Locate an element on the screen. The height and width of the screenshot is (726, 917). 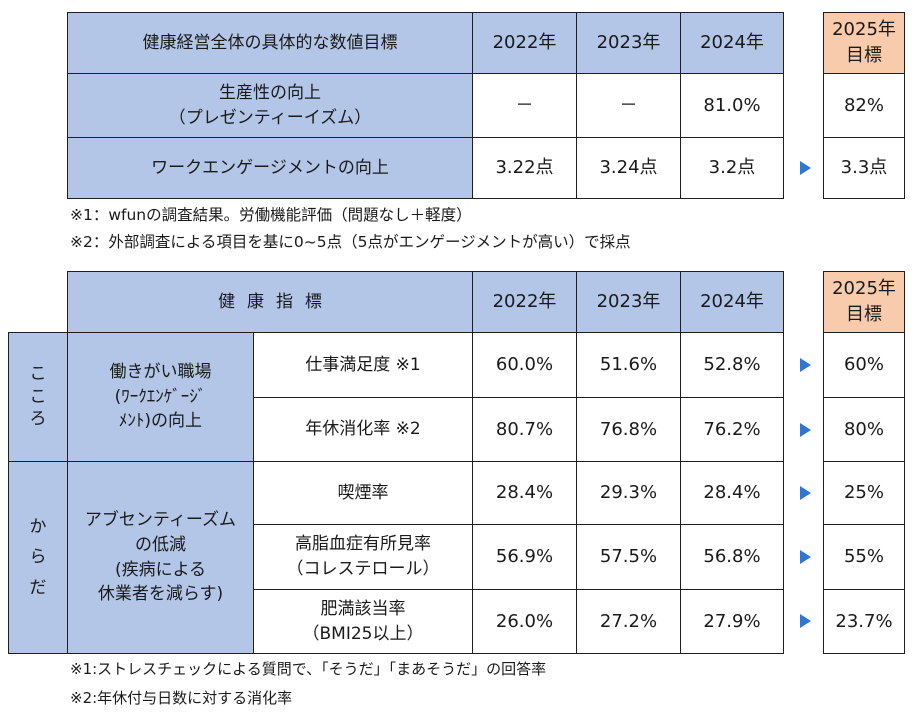
row-job-satisfaction-2024: 52.8% is located at coordinates (732, 365).